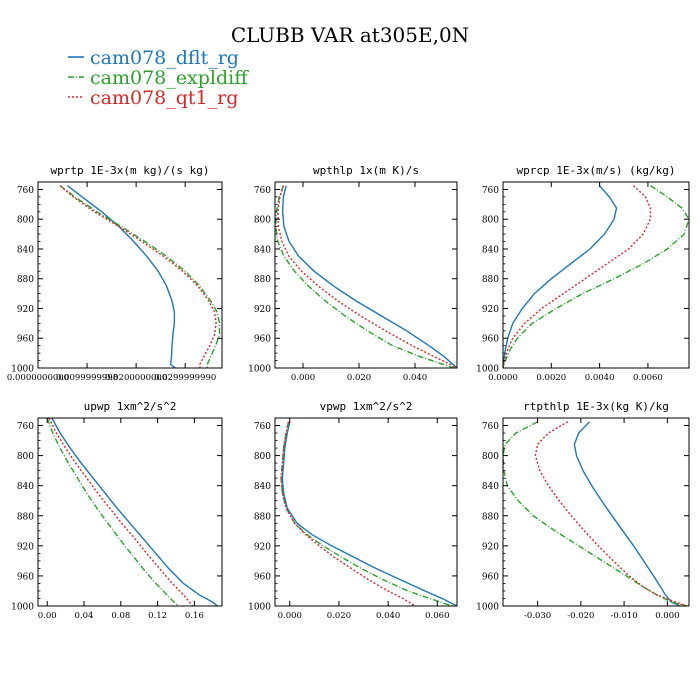  I want to click on panel-title-wpthlp: wpthlp 1x(m K)/s, so click(366, 170).